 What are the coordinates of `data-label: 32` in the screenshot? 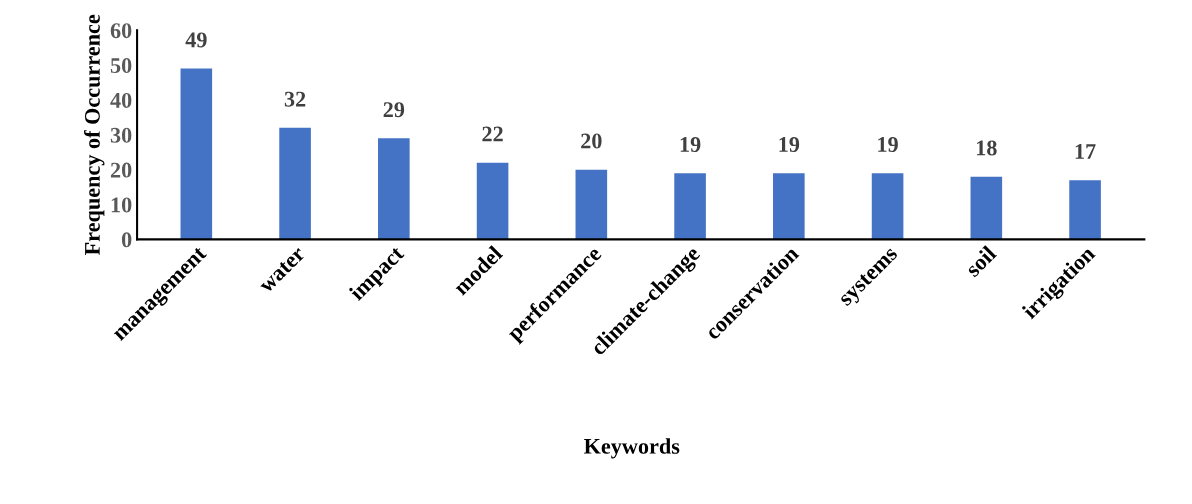 It's located at (295, 99).